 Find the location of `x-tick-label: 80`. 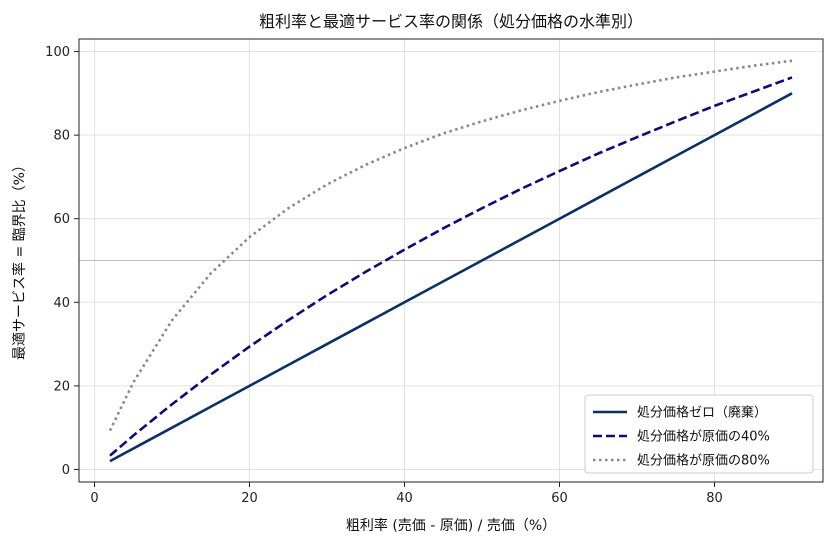

x-tick-label: 80 is located at coordinates (714, 498).